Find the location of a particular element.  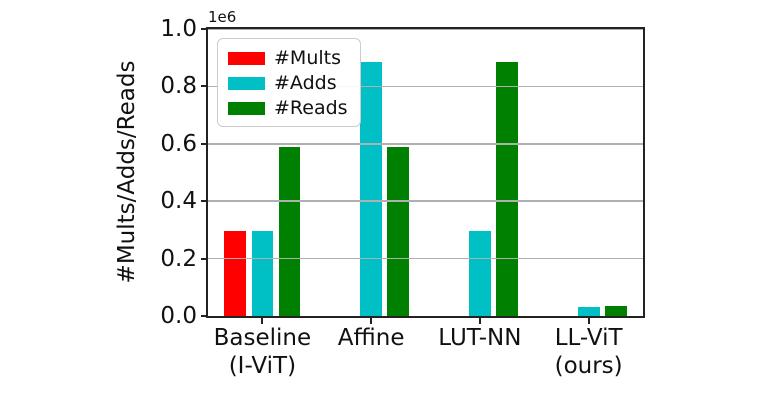

legend-swatch-adds-icon is located at coordinates (246, 83).